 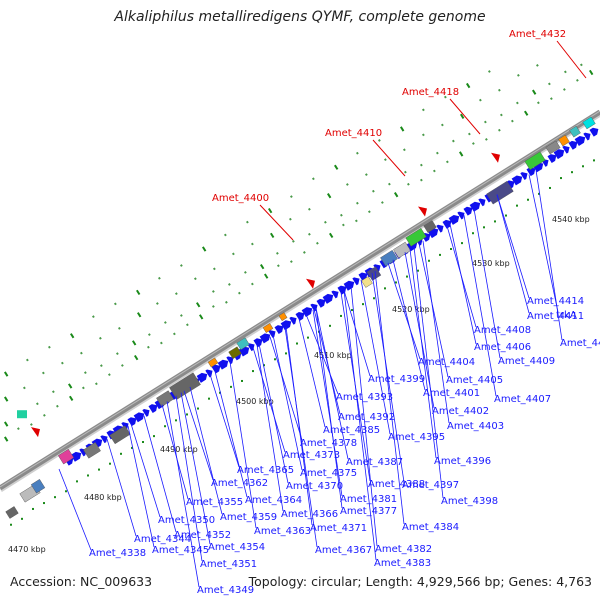 What do you see at coordinates (103, 497) in the screenshot?
I see `tick-label: 4480 kbp` at bounding box center [103, 497].